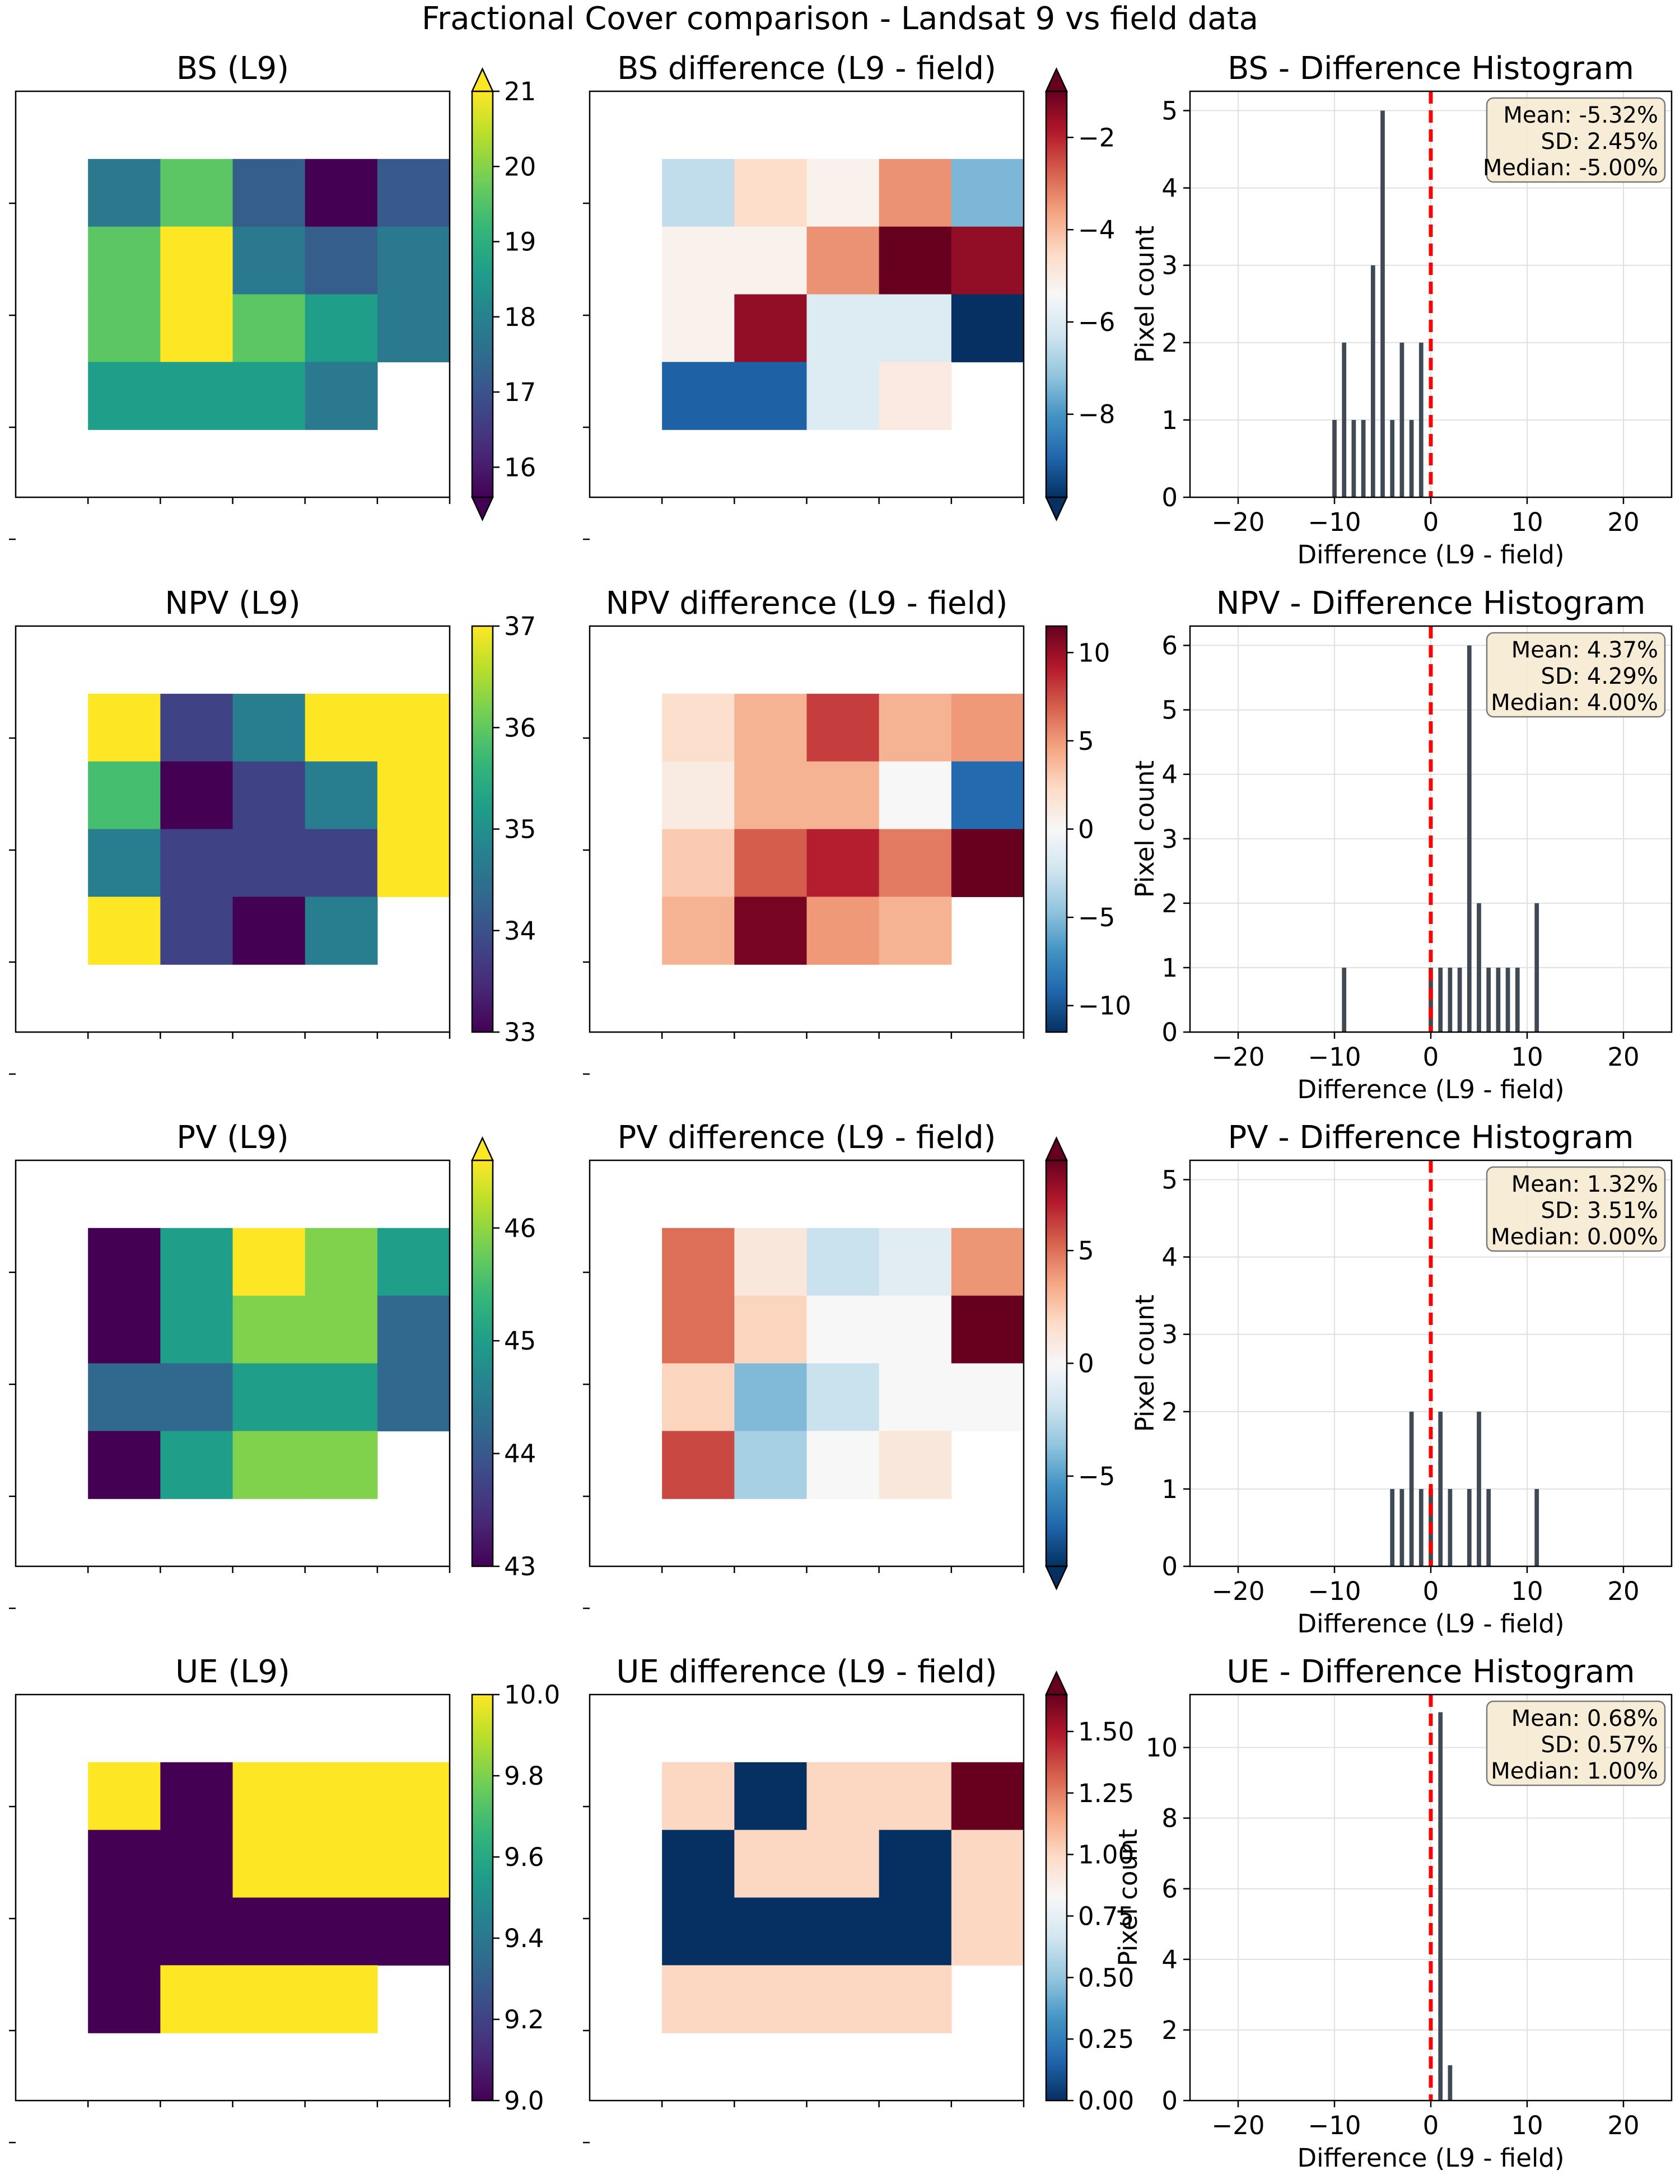 The width and height of the screenshot is (1680, 2184). I want to click on colorbar-tick-label: −8, so click(1097, 415).